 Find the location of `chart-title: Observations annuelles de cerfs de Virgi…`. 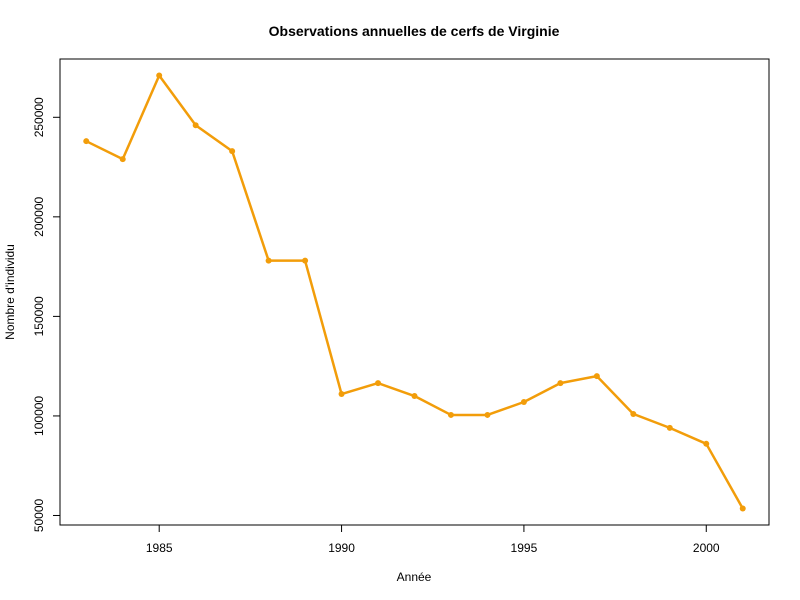

chart-title: Observations annuelles de cerfs de Virgi… is located at coordinates (414, 31).